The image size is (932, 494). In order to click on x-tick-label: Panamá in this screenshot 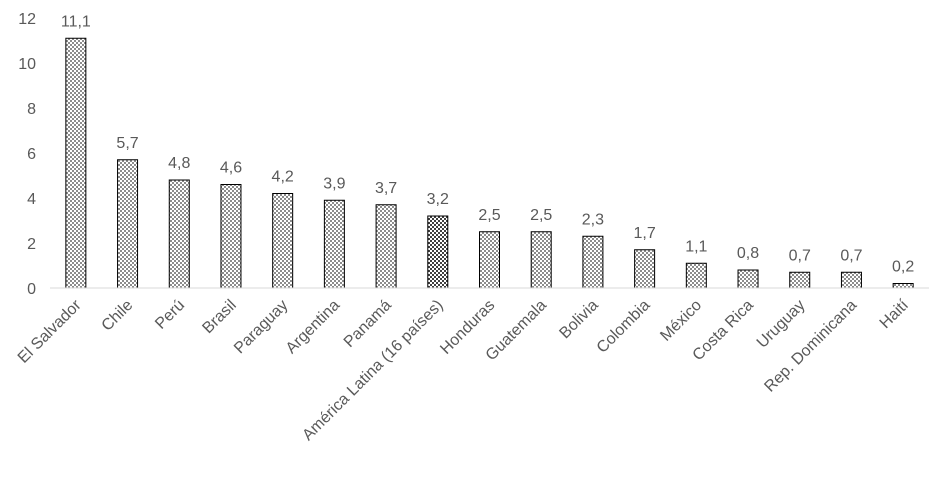, I will do `click(368, 324)`.